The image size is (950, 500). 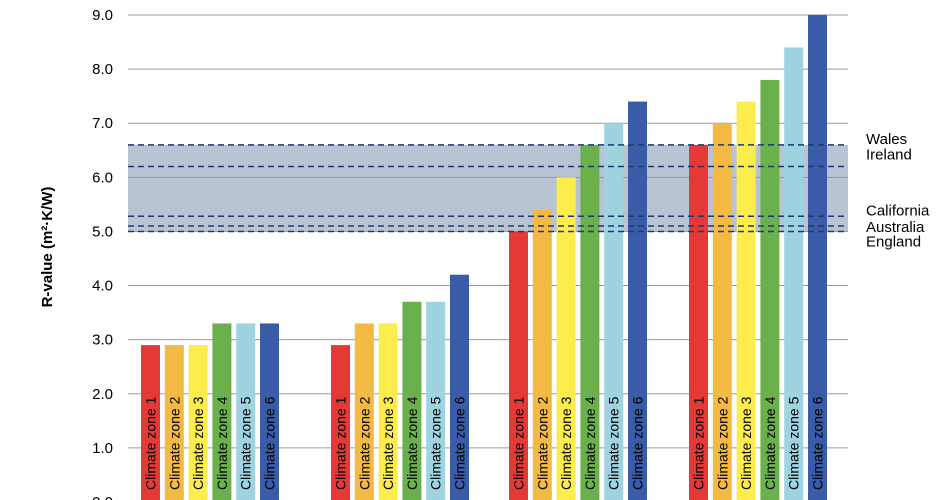 I want to click on y-tick-label: 5.0, so click(x=102, y=231).